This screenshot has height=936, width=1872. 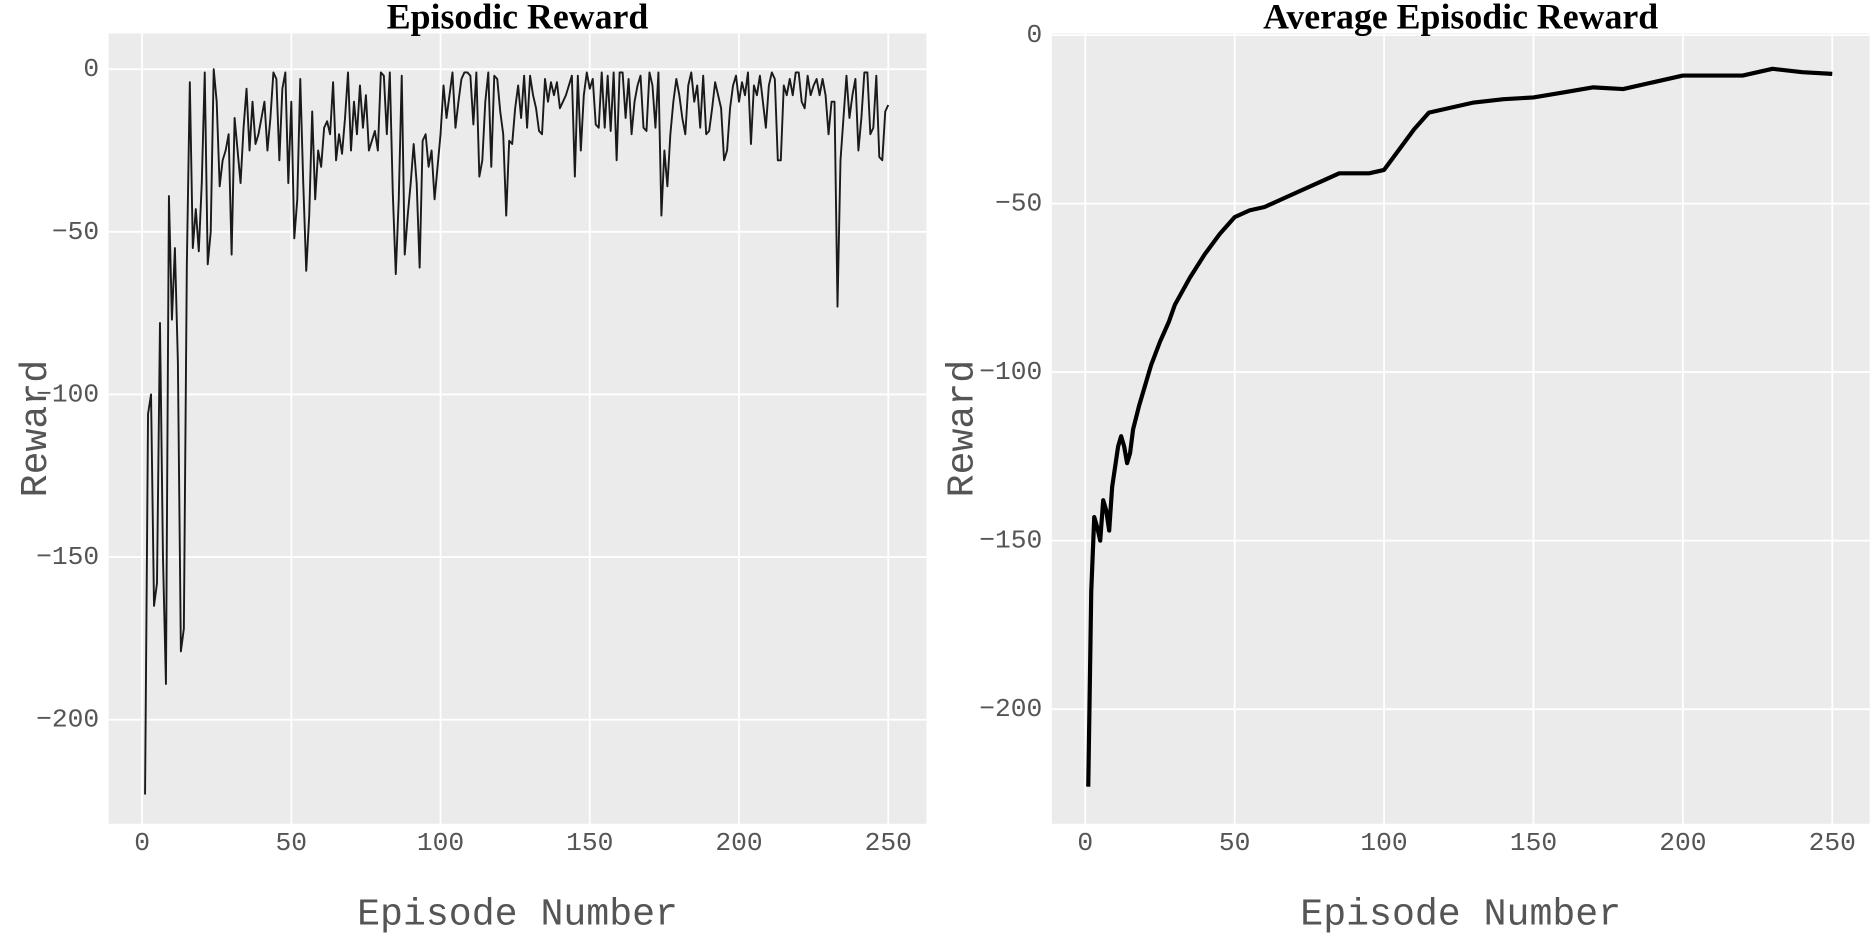 I want to click on chart-title: Average Episodic Reward, so click(x=1460, y=18).